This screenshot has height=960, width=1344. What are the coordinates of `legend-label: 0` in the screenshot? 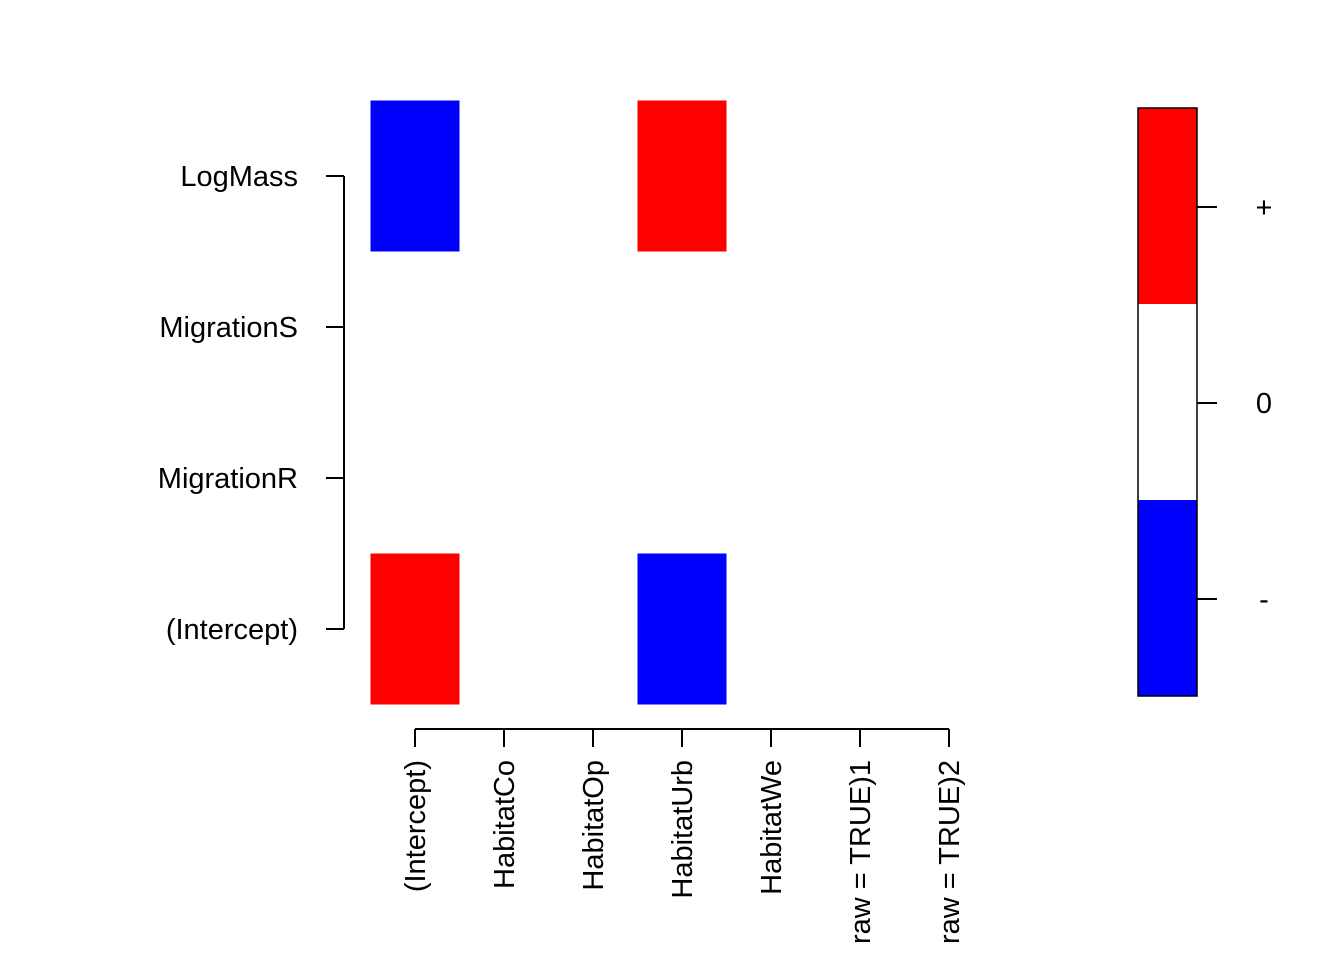 It's located at (1264, 404).